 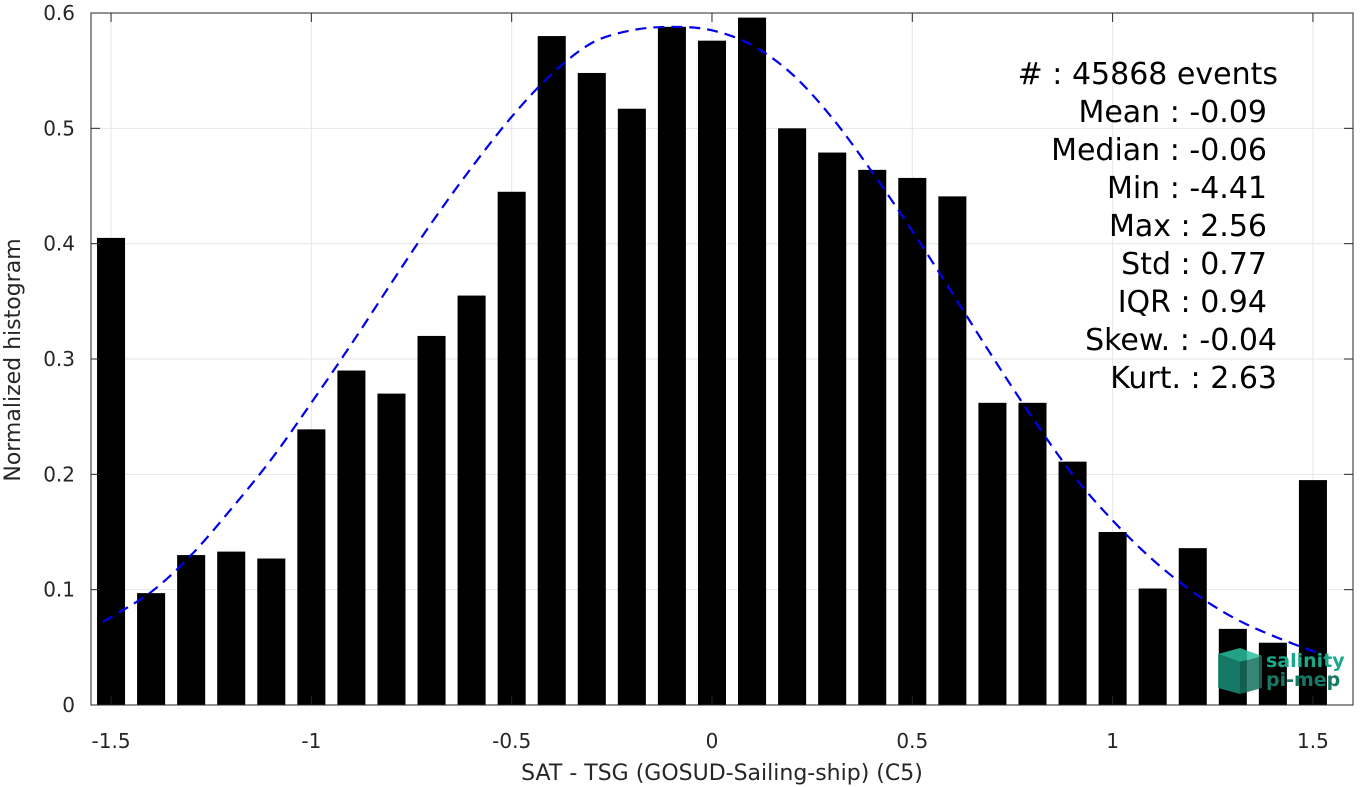 I want to click on y-tick-label: 0.1, so click(x=59, y=590).